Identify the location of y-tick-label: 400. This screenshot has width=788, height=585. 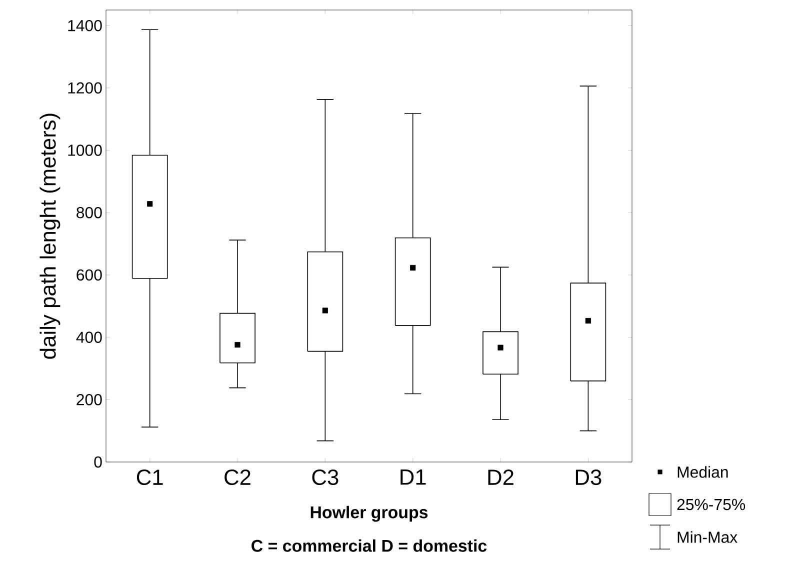
(89, 337).